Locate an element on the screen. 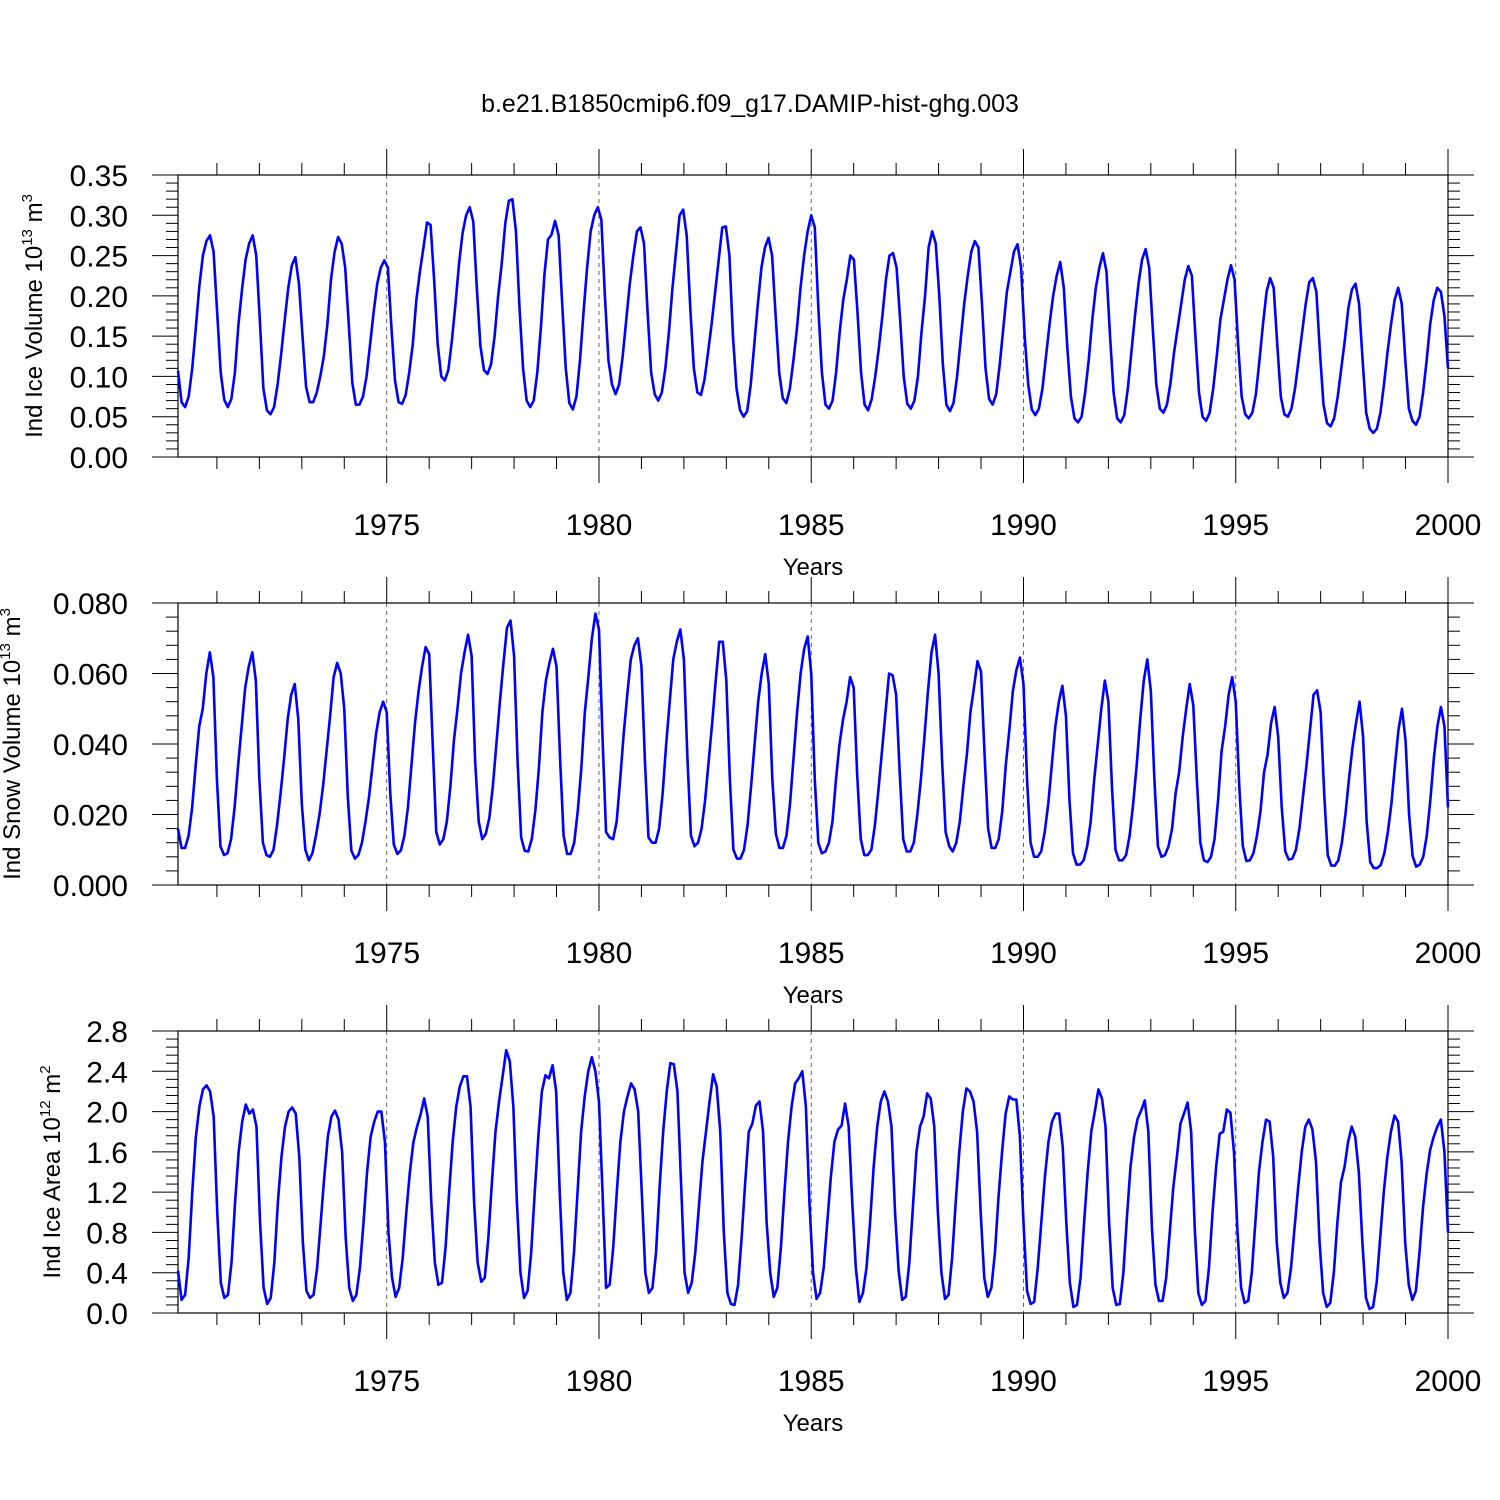 This screenshot has width=1500, height=1500. y-axis-label-main: Ind Ice Volume 10 is located at coordinates (34, 342).